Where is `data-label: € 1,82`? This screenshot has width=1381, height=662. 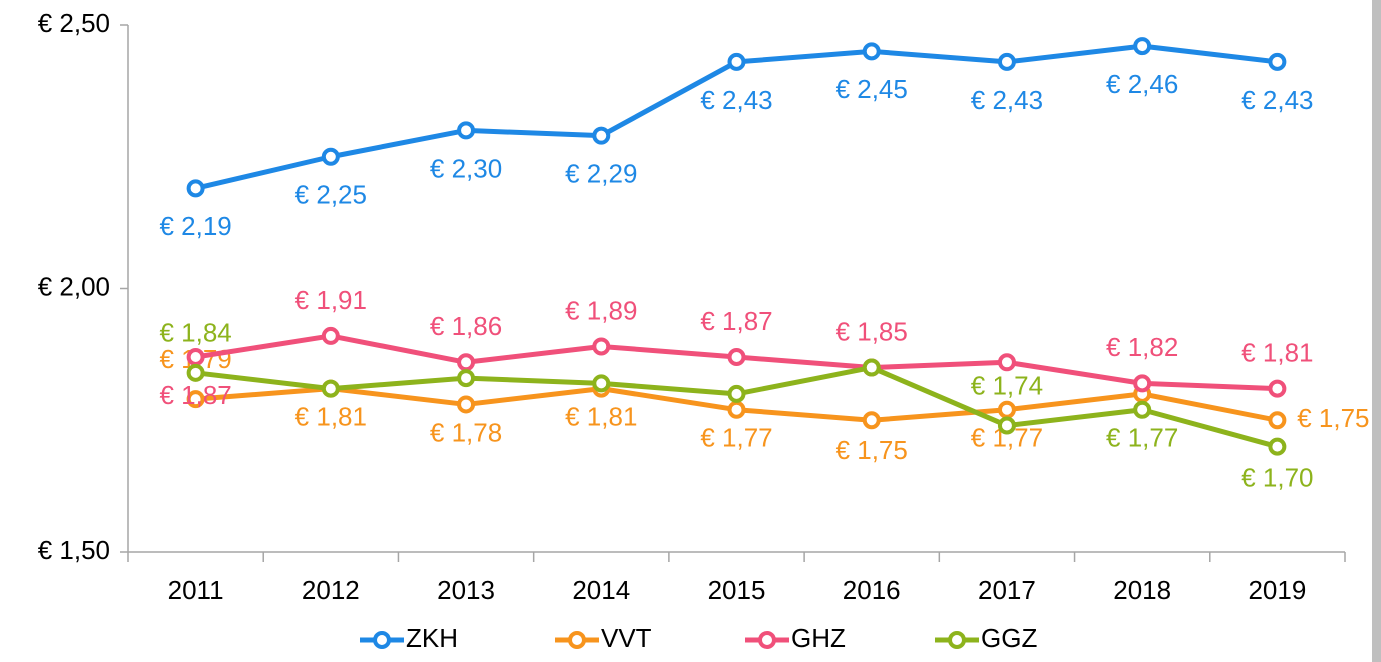 data-label: € 1,82 is located at coordinates (1142, 347).